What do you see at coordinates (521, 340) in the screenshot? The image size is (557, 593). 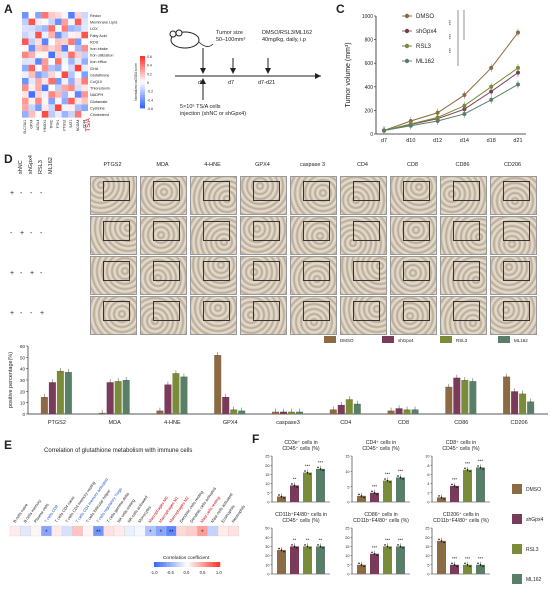 I see `d-legend-label: ML162` at bounding box center [521, 340].